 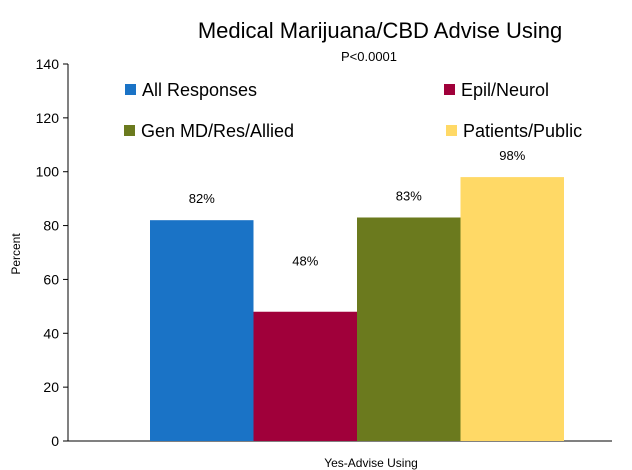 I want to click on data-label: 83%, so click(x=409, y=195).